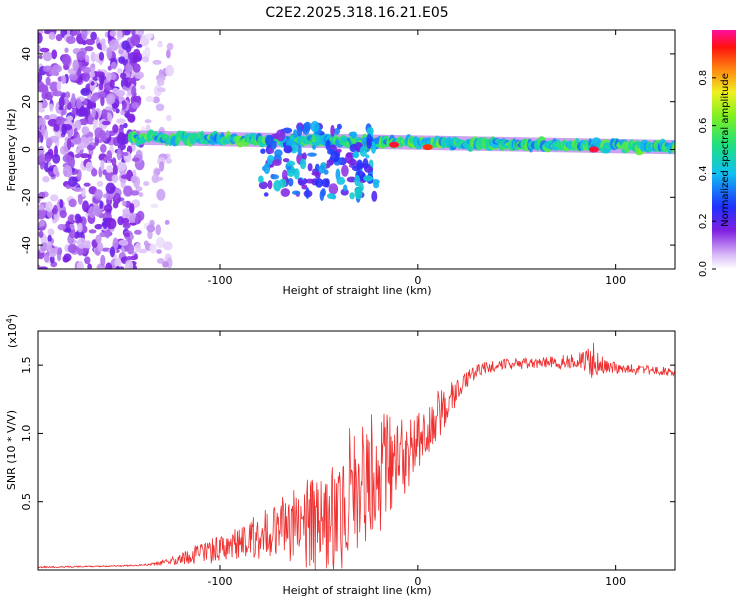  What do you see at coordinates (26, 502) in the screenshot?
I see `y-tick-label: 0.5` at bounding box center [26, 502].